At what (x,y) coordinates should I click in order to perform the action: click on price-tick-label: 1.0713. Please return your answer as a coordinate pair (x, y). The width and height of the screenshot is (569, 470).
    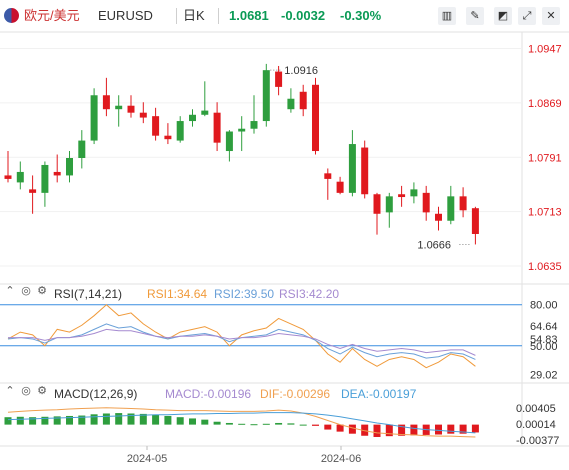
    Looking at the image, I should click on (545, 213).